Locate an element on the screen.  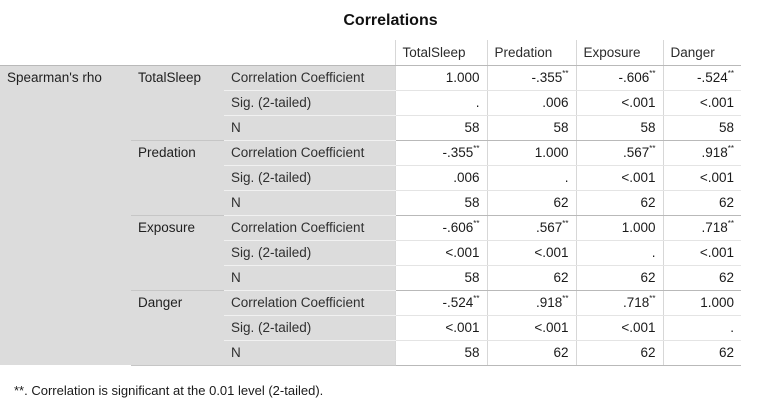
table-row: N 58 58 58 58 is located at coordinates (370, 128).